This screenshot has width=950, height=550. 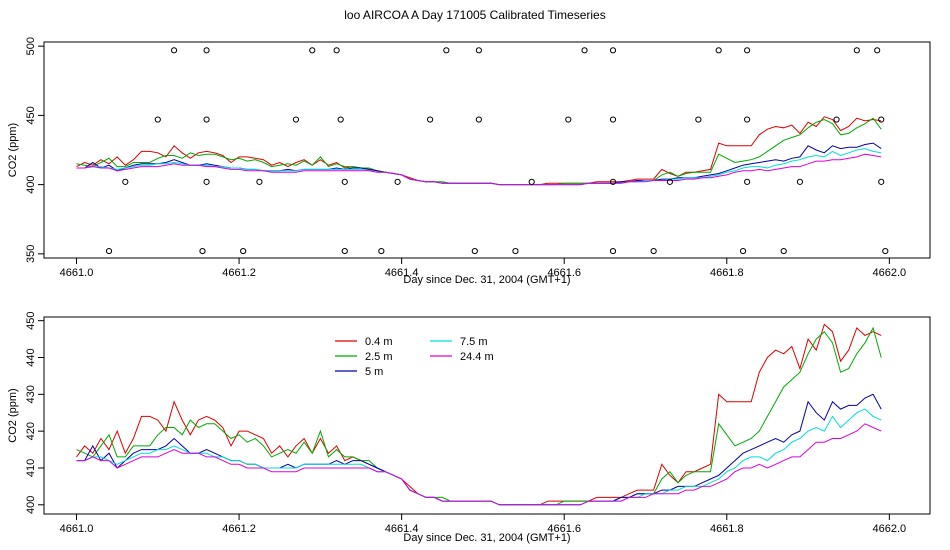 I want to click on series-line-5-m, so click(x=479, y=164).